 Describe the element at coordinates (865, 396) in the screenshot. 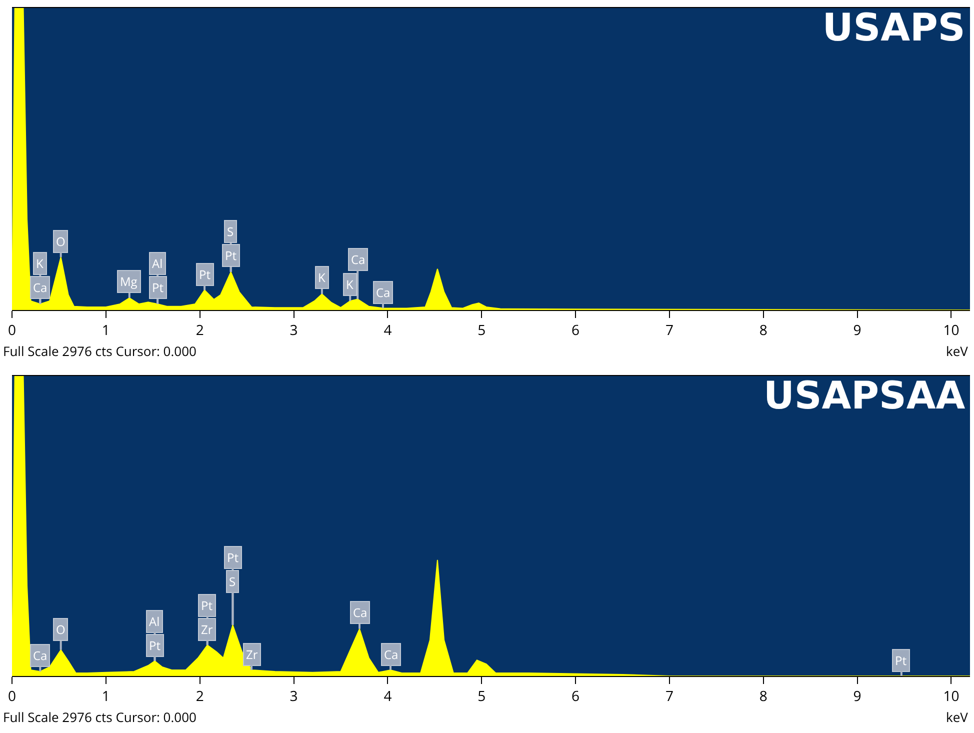

I see `chart-title: USAPSAA` at that location.